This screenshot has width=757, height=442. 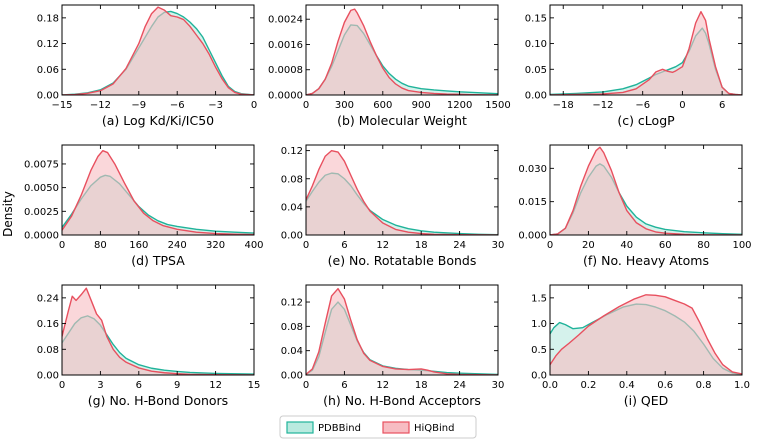 I want to click on x-tick-label: −9, so click(x=138, y=105).